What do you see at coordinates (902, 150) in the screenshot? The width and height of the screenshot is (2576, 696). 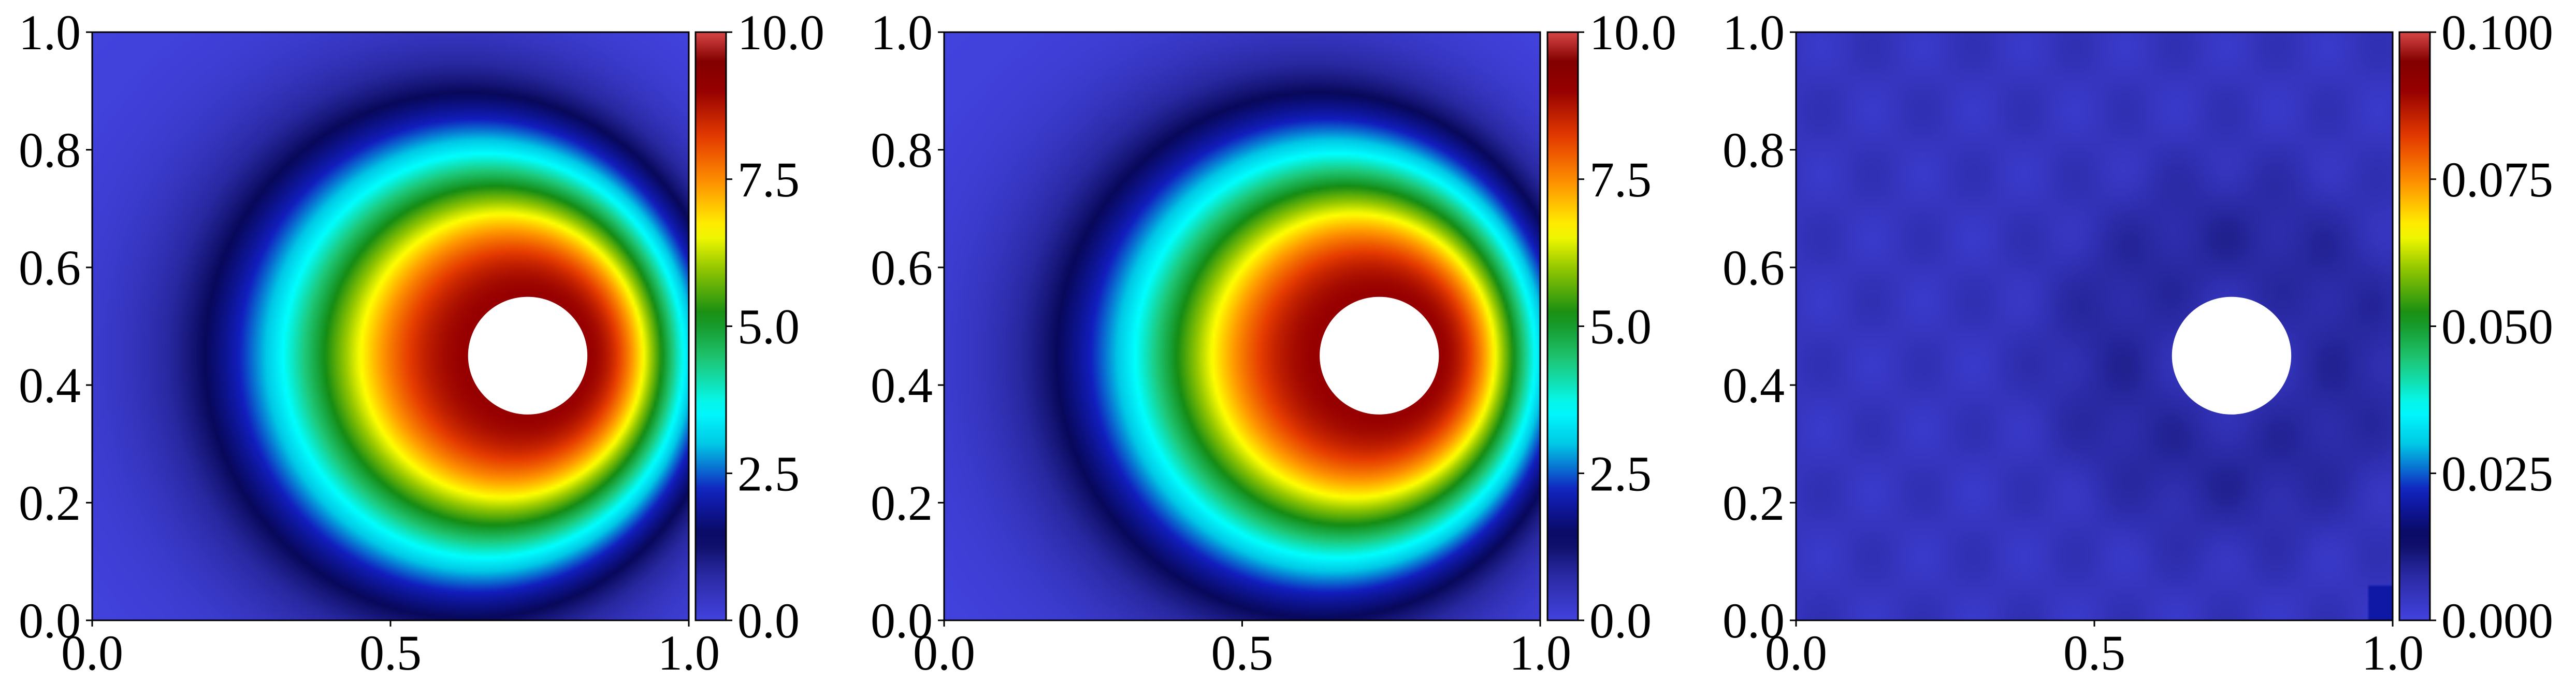 I see `panel-2-y-tick-label: 0.8` at bounding box center [902, 150].